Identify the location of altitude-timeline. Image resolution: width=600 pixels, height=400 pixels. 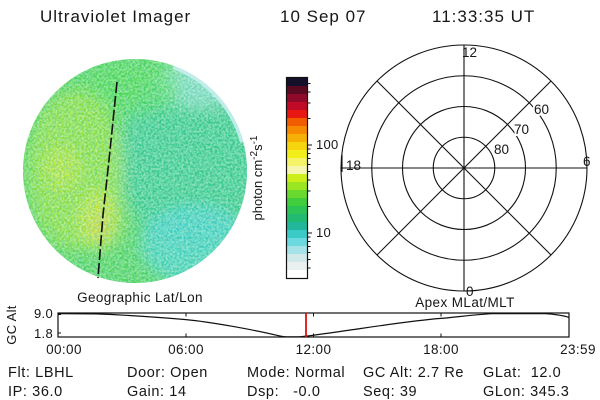
(313, 325).